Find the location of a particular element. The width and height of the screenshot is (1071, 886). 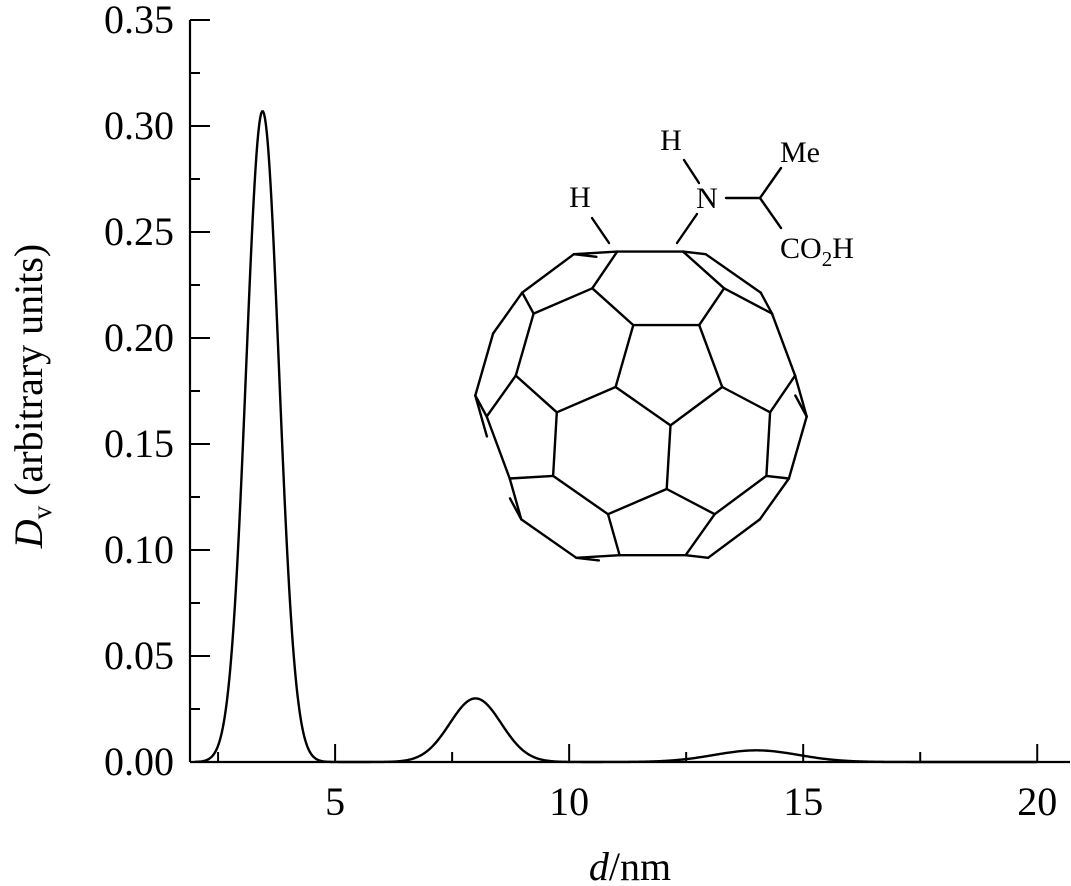

y-tick-label: 0.20 is located at coordinates (139, 337).